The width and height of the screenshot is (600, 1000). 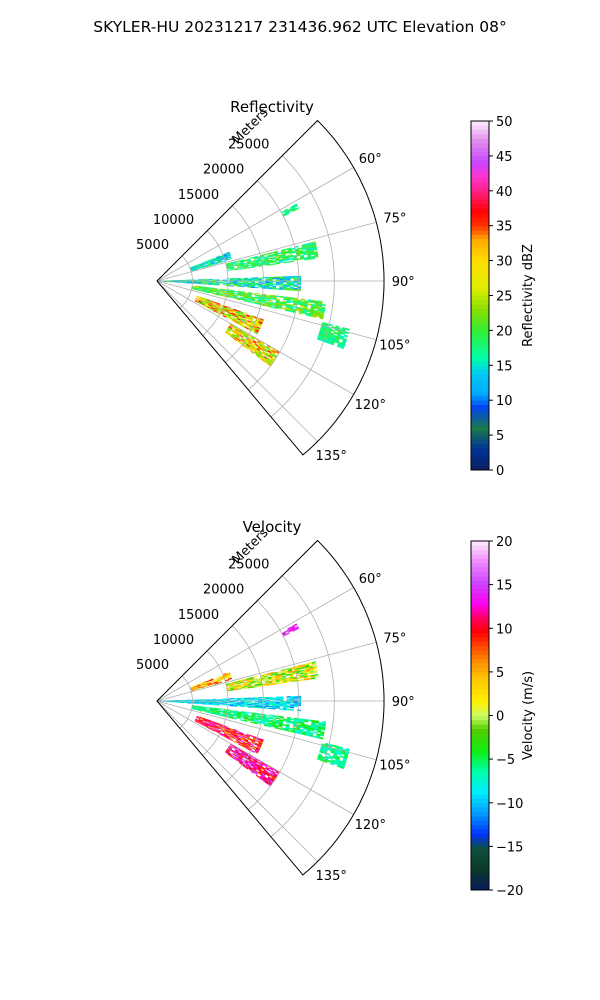 I want to click on range-ring, so click(x=273, y=705).